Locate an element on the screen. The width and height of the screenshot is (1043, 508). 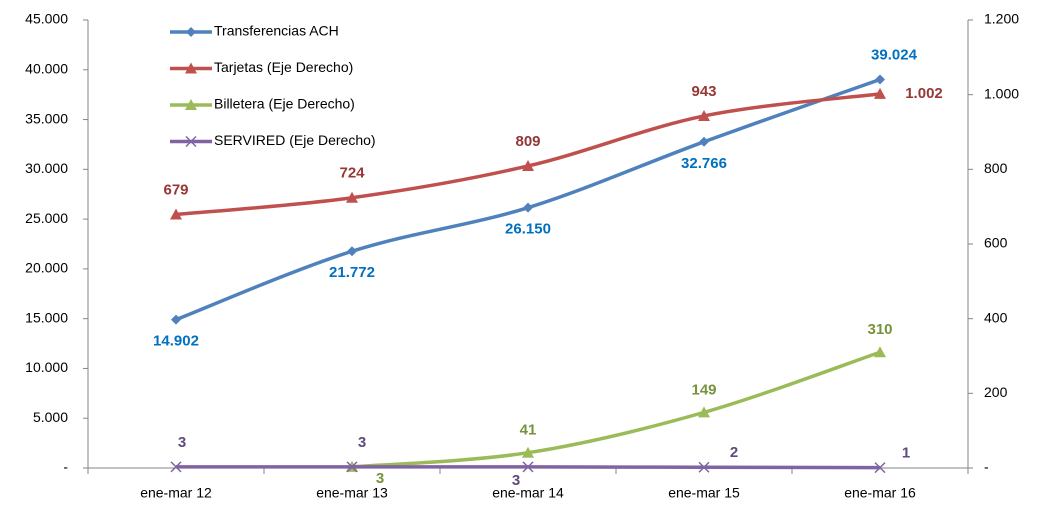
data-label: 14.902 is located at coordinates (176, 341).